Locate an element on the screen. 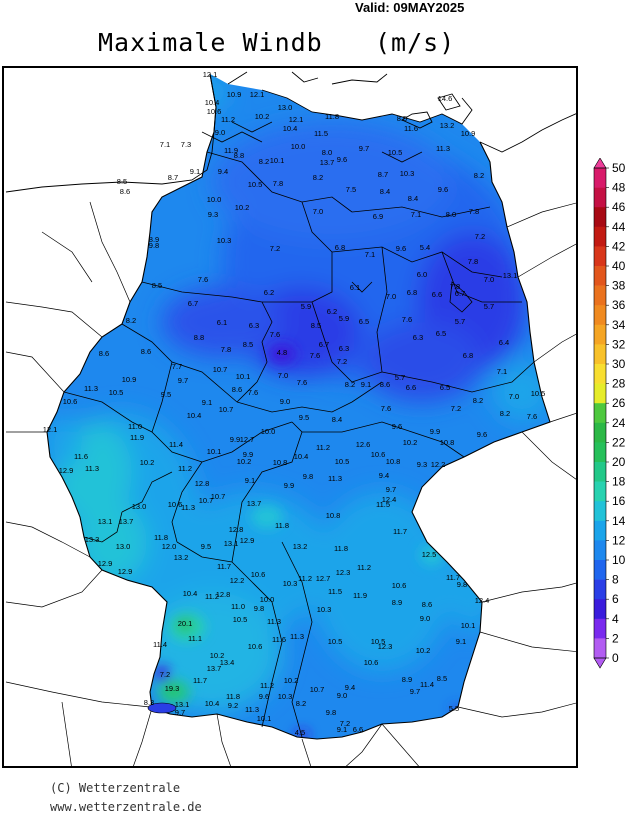 The width and height of the screenshot is (632, 814). legend-label: 40 is located at coordinates (619, 266).